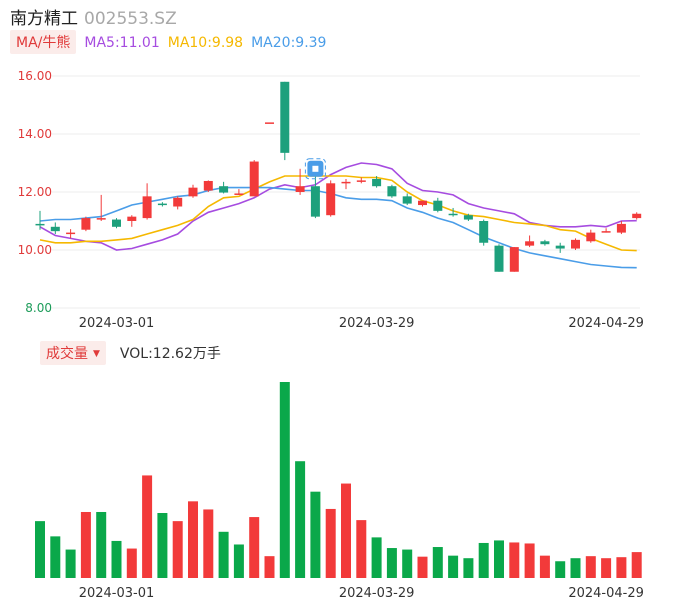  Describe the element at coordinates (606, 323) in the screenshot. I see `x-tick-label: 2024-04-29` at that location.